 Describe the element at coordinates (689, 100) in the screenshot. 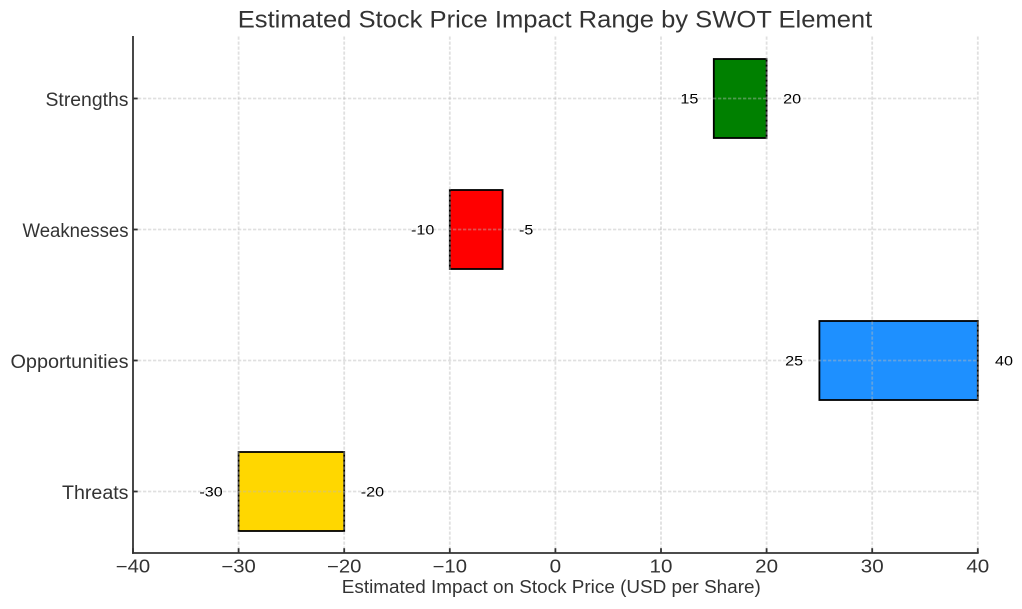

I see `svg-text: 15` at that location.